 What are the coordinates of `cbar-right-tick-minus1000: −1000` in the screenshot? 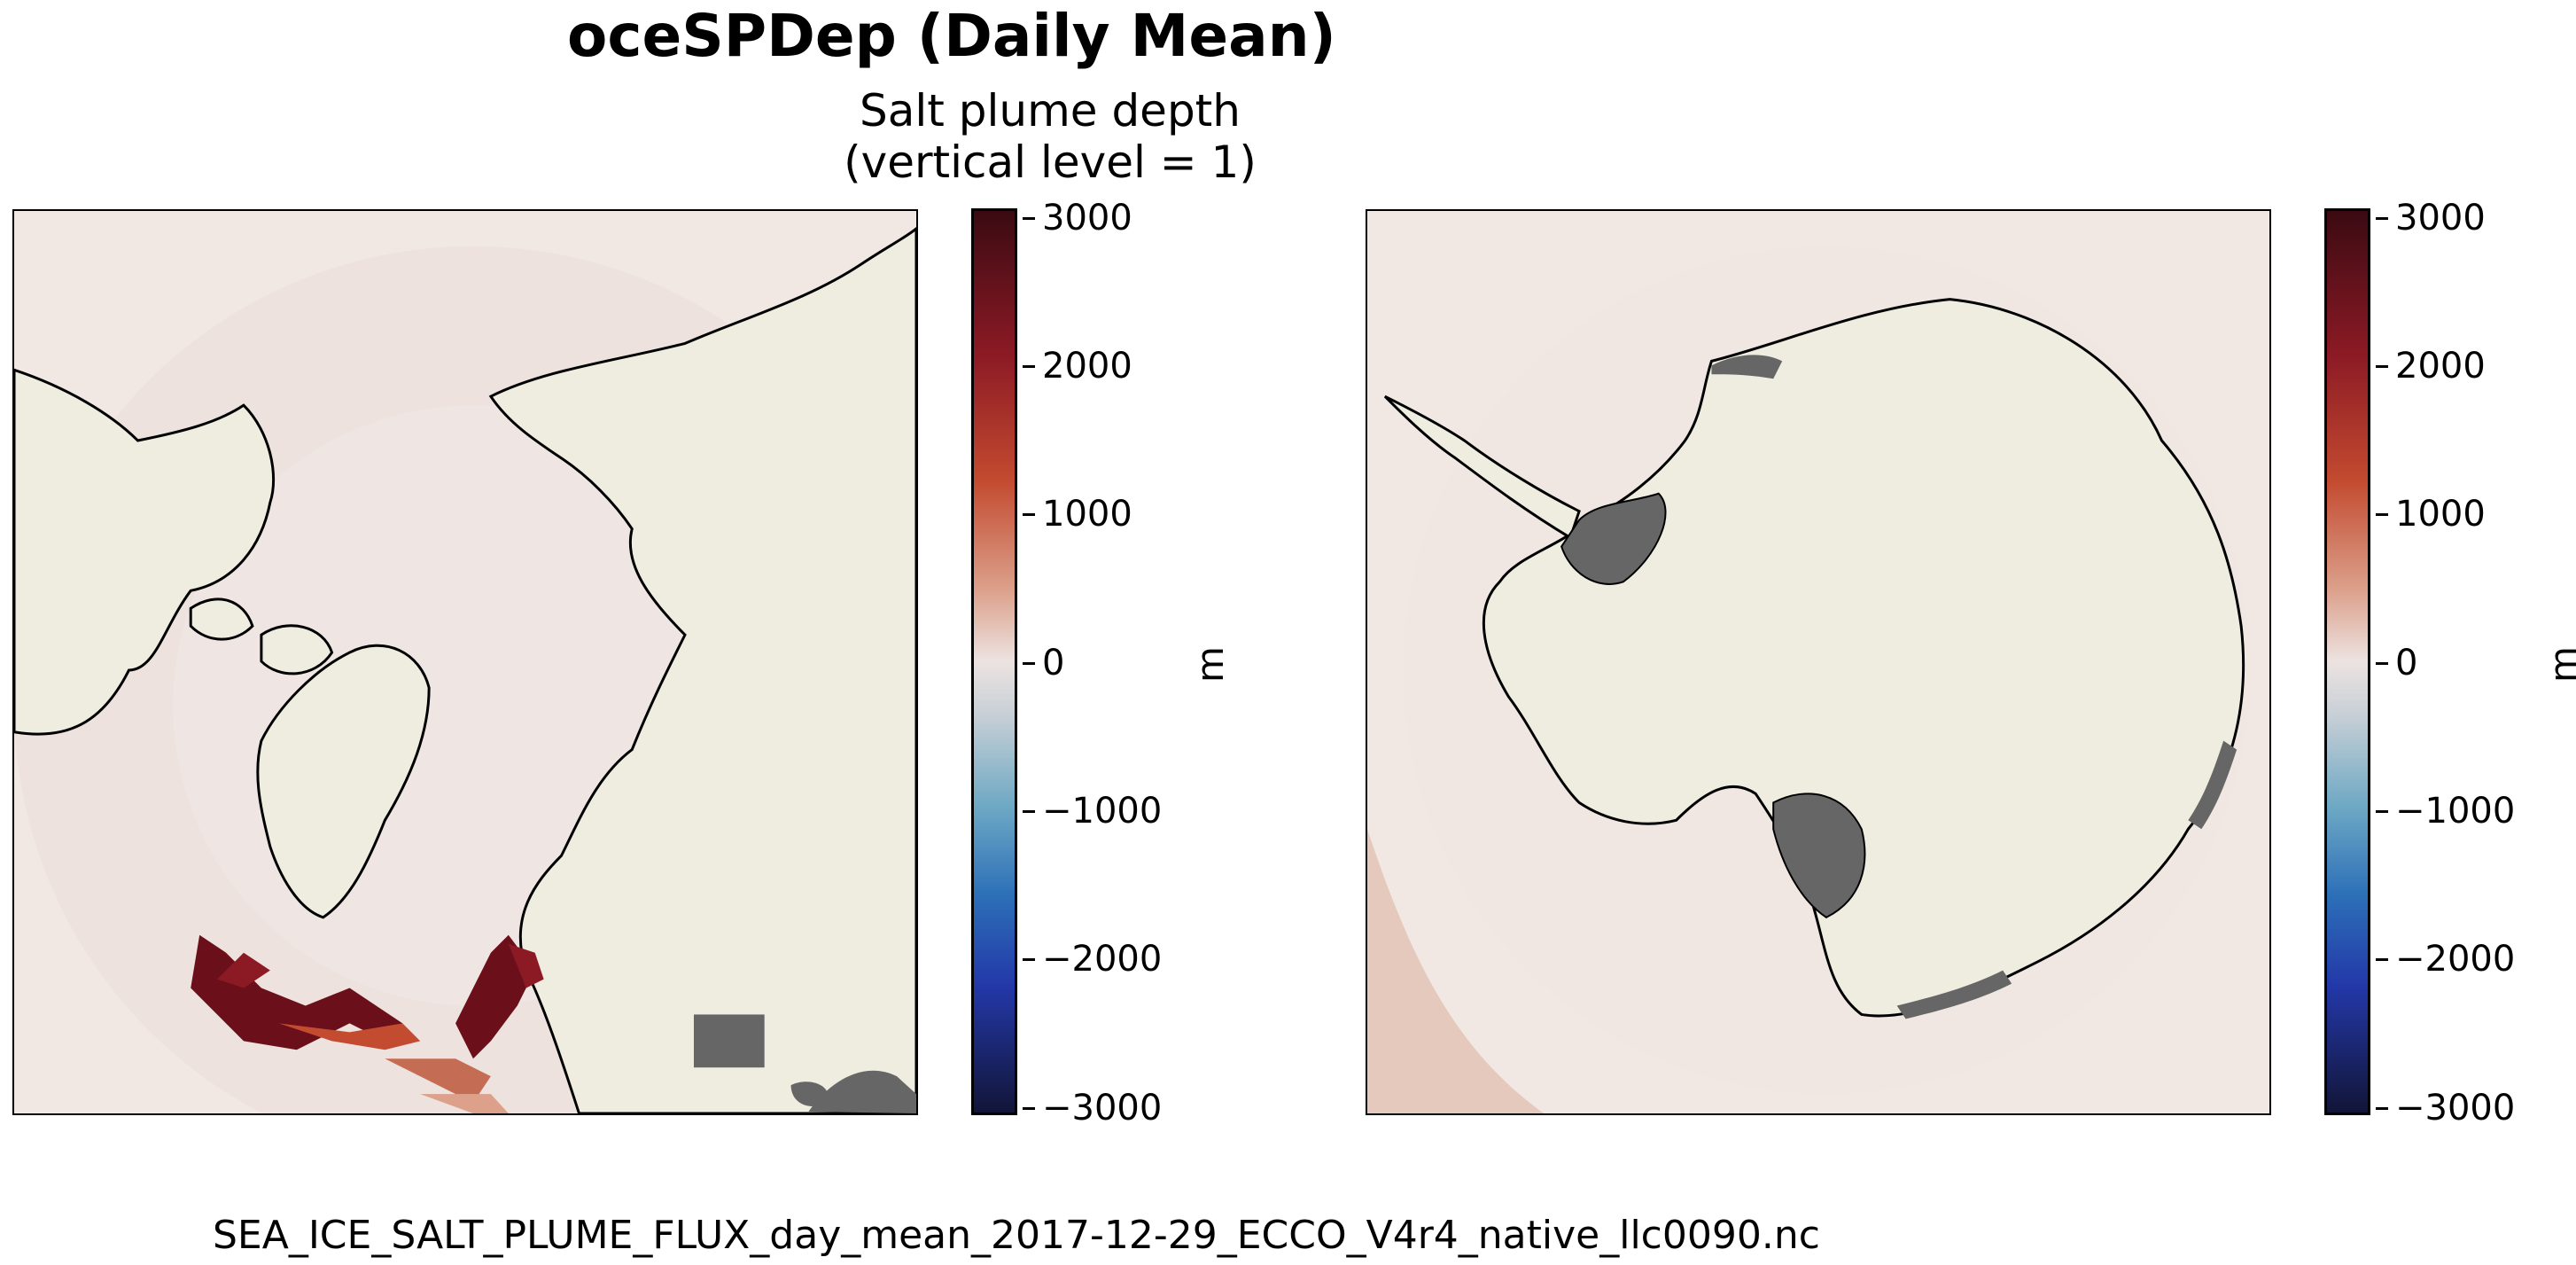 It's located at (2446, 811).